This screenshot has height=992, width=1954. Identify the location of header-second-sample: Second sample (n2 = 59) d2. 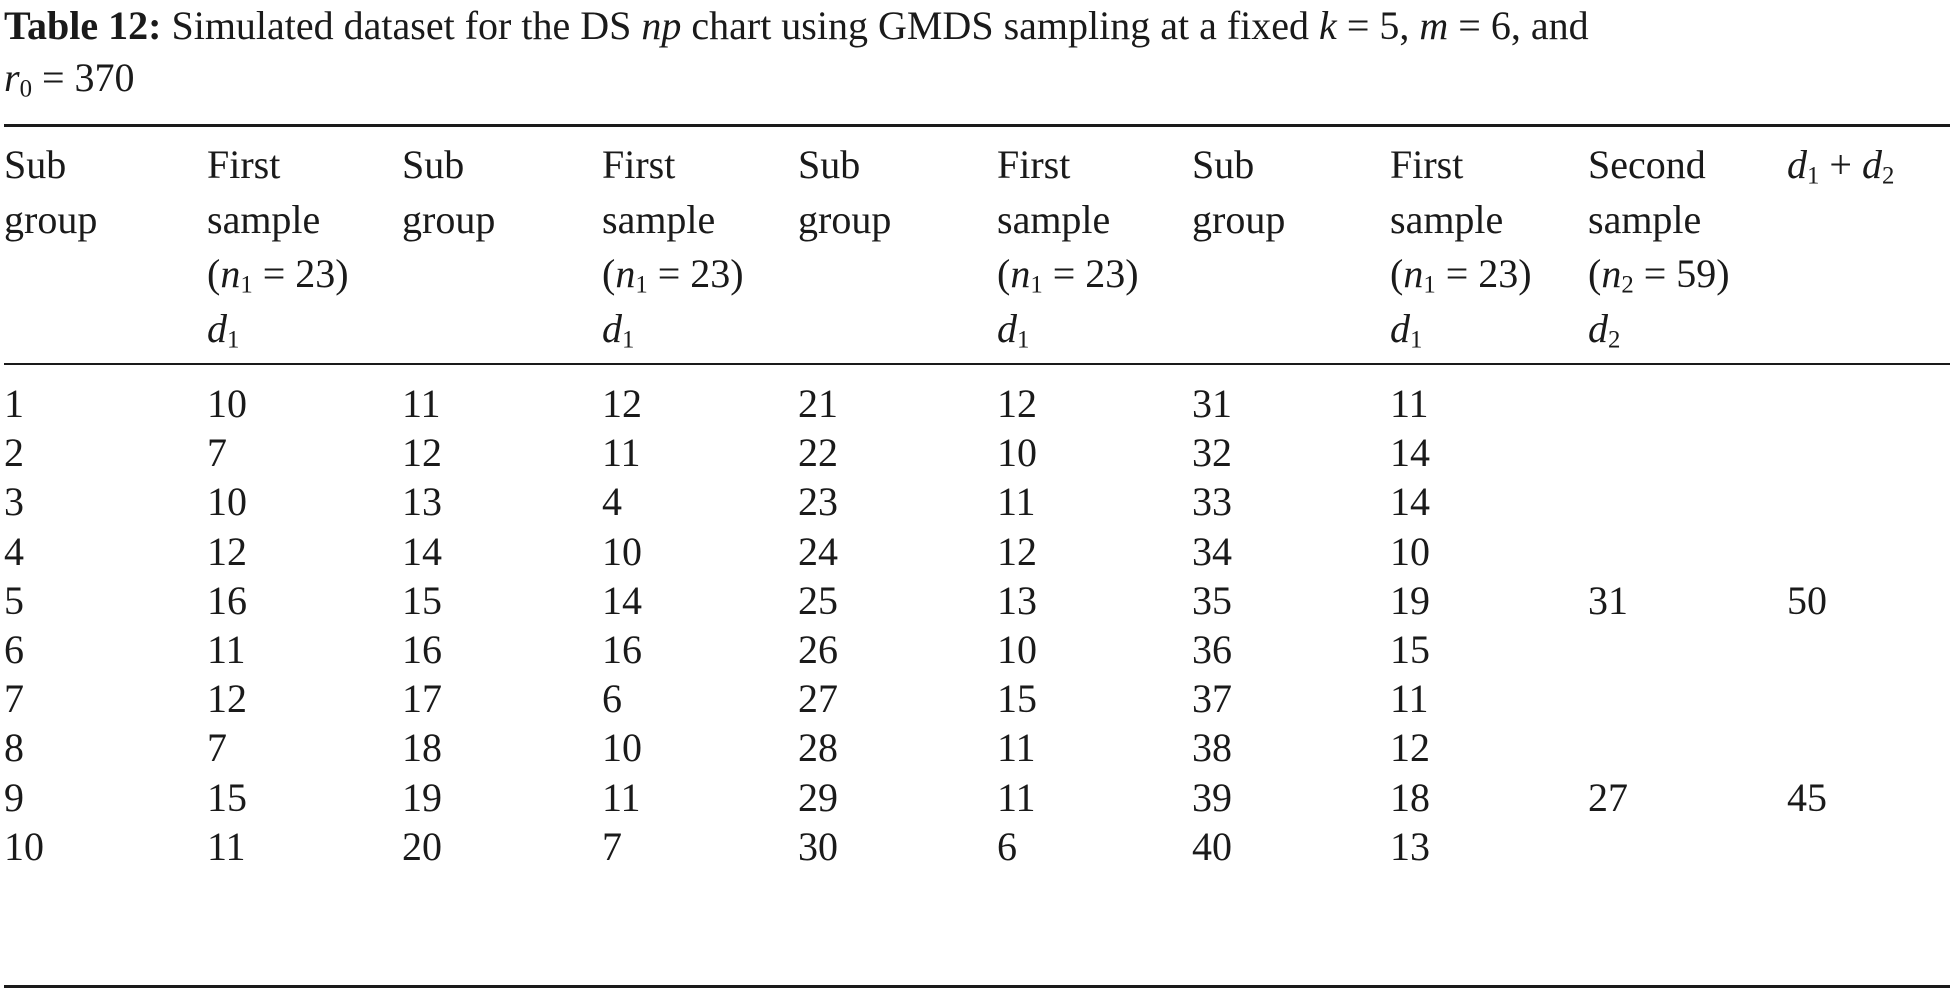
(1659, 247).